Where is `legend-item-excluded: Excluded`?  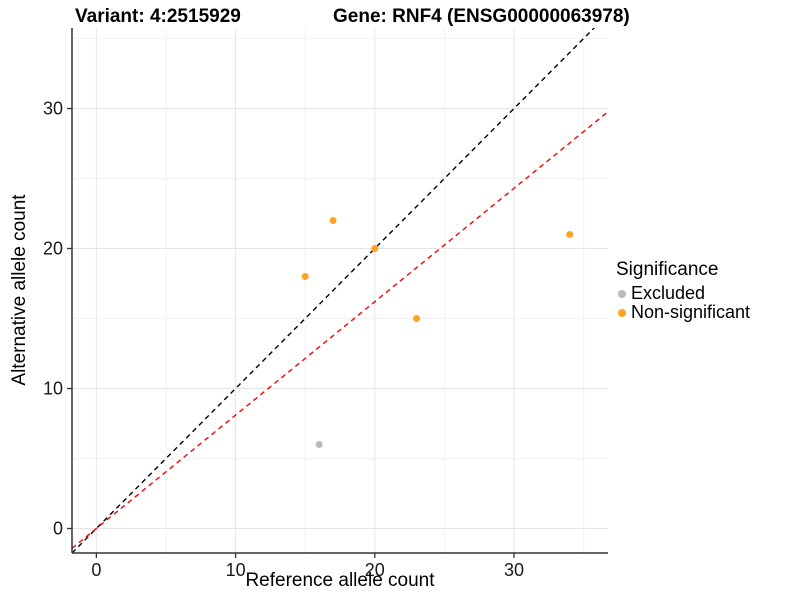 legend-item-excluded: Excluded is located at coordinates (683, 293).